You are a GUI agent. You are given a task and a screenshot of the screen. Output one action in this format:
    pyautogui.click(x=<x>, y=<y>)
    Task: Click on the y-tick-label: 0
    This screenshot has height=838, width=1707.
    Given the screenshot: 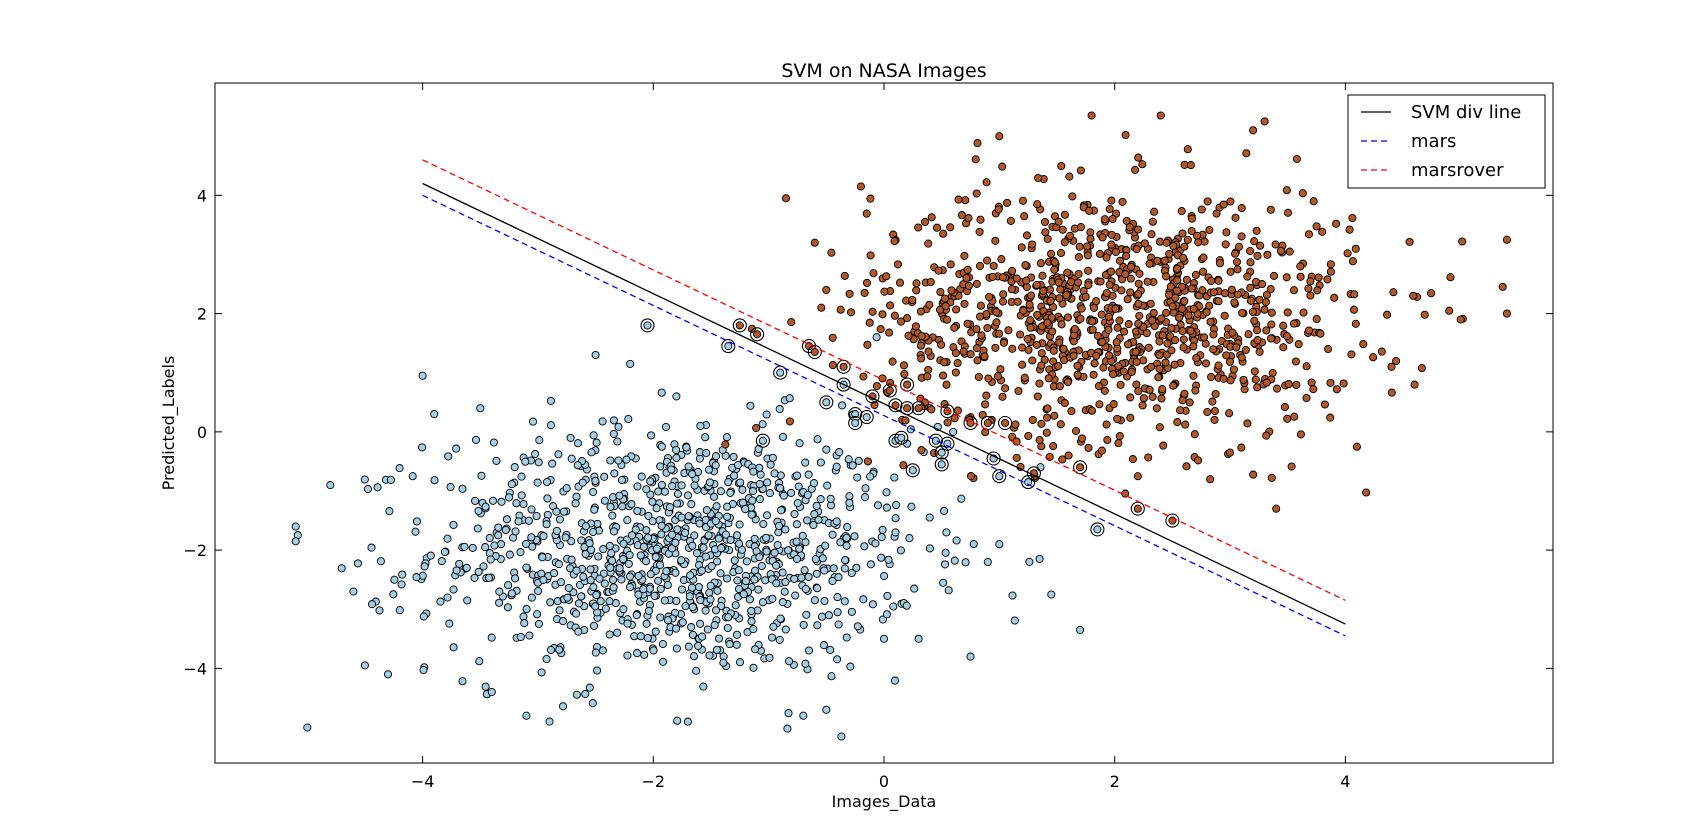 What is the action you would take?
    pyautogui.click(x=202, y=432)
    